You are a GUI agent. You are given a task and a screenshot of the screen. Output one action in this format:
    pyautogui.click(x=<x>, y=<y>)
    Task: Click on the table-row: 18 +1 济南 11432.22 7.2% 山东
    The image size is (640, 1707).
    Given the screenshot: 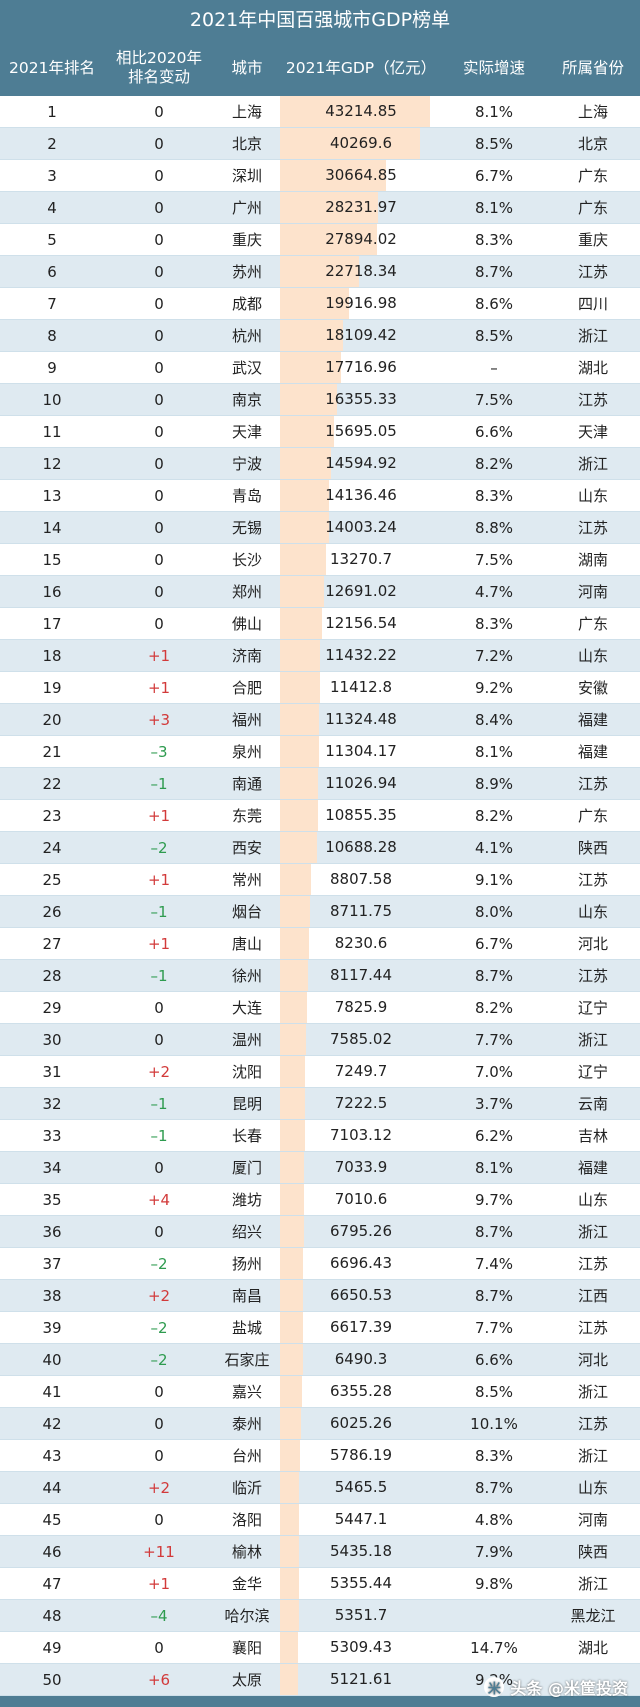 What is the action you would take?
    pyautogui.click(x=320, y=656)
    